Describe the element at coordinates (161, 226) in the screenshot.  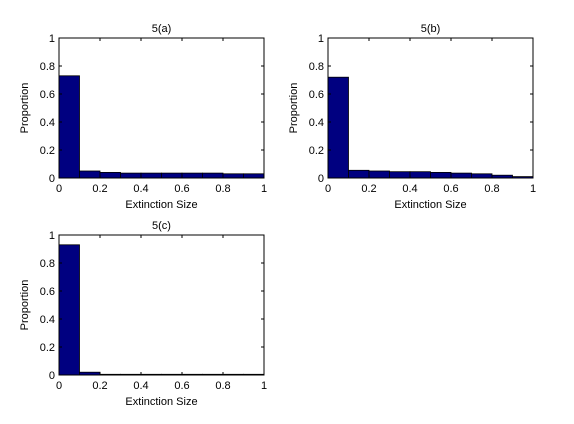
I see `chart-title: 5(c)` at that location.